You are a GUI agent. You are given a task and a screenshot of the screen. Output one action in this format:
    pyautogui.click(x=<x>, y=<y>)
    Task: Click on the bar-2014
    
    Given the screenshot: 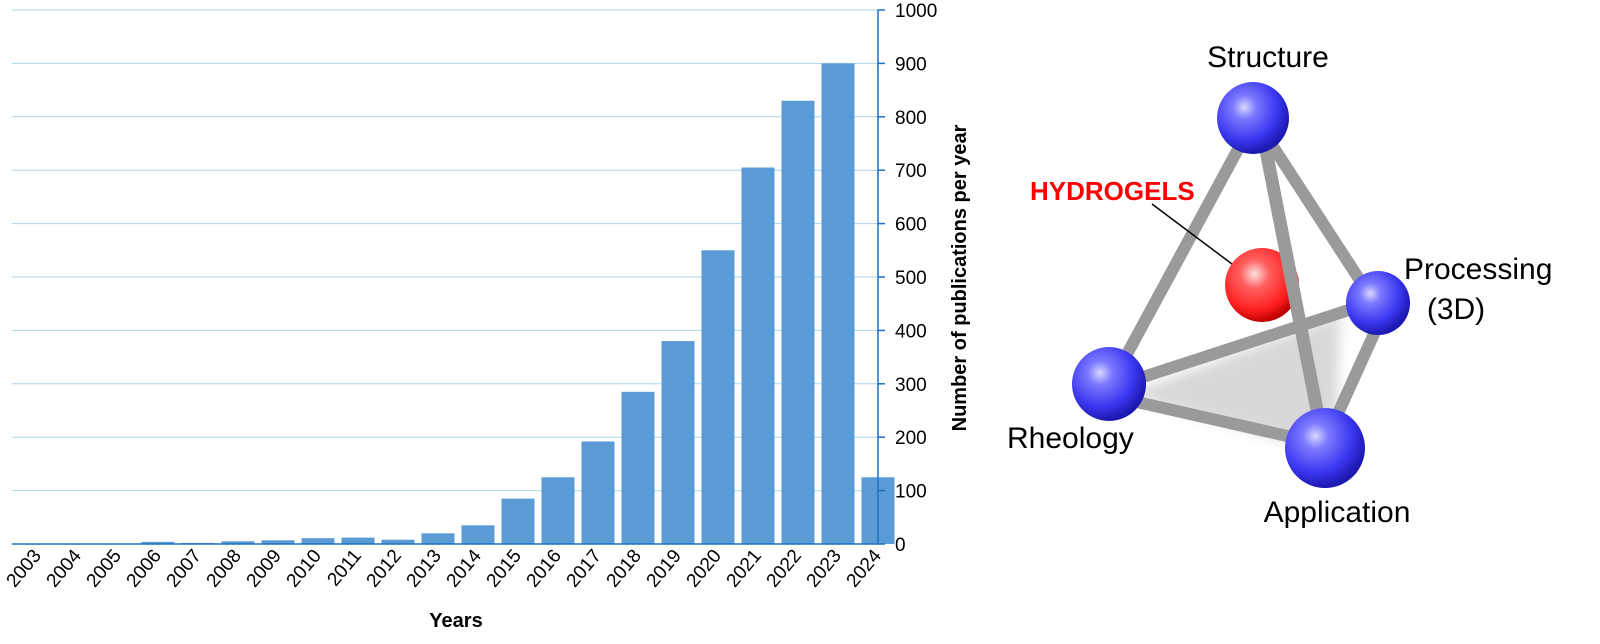 What is the action you would take?
    pyautogui.click(x=478, y=534)
    